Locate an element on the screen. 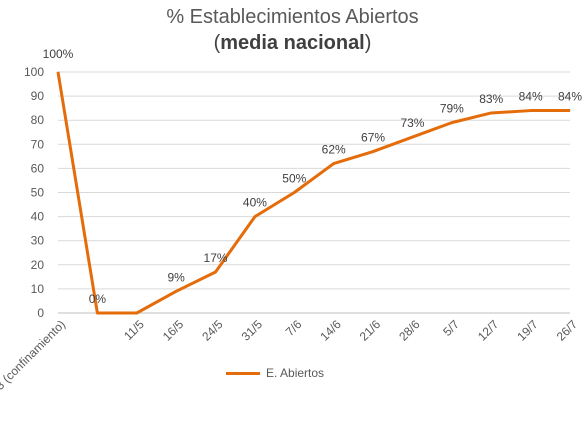 The image size is (585, 425). y-tick-label: 40 is located at coordinates (38, 217).